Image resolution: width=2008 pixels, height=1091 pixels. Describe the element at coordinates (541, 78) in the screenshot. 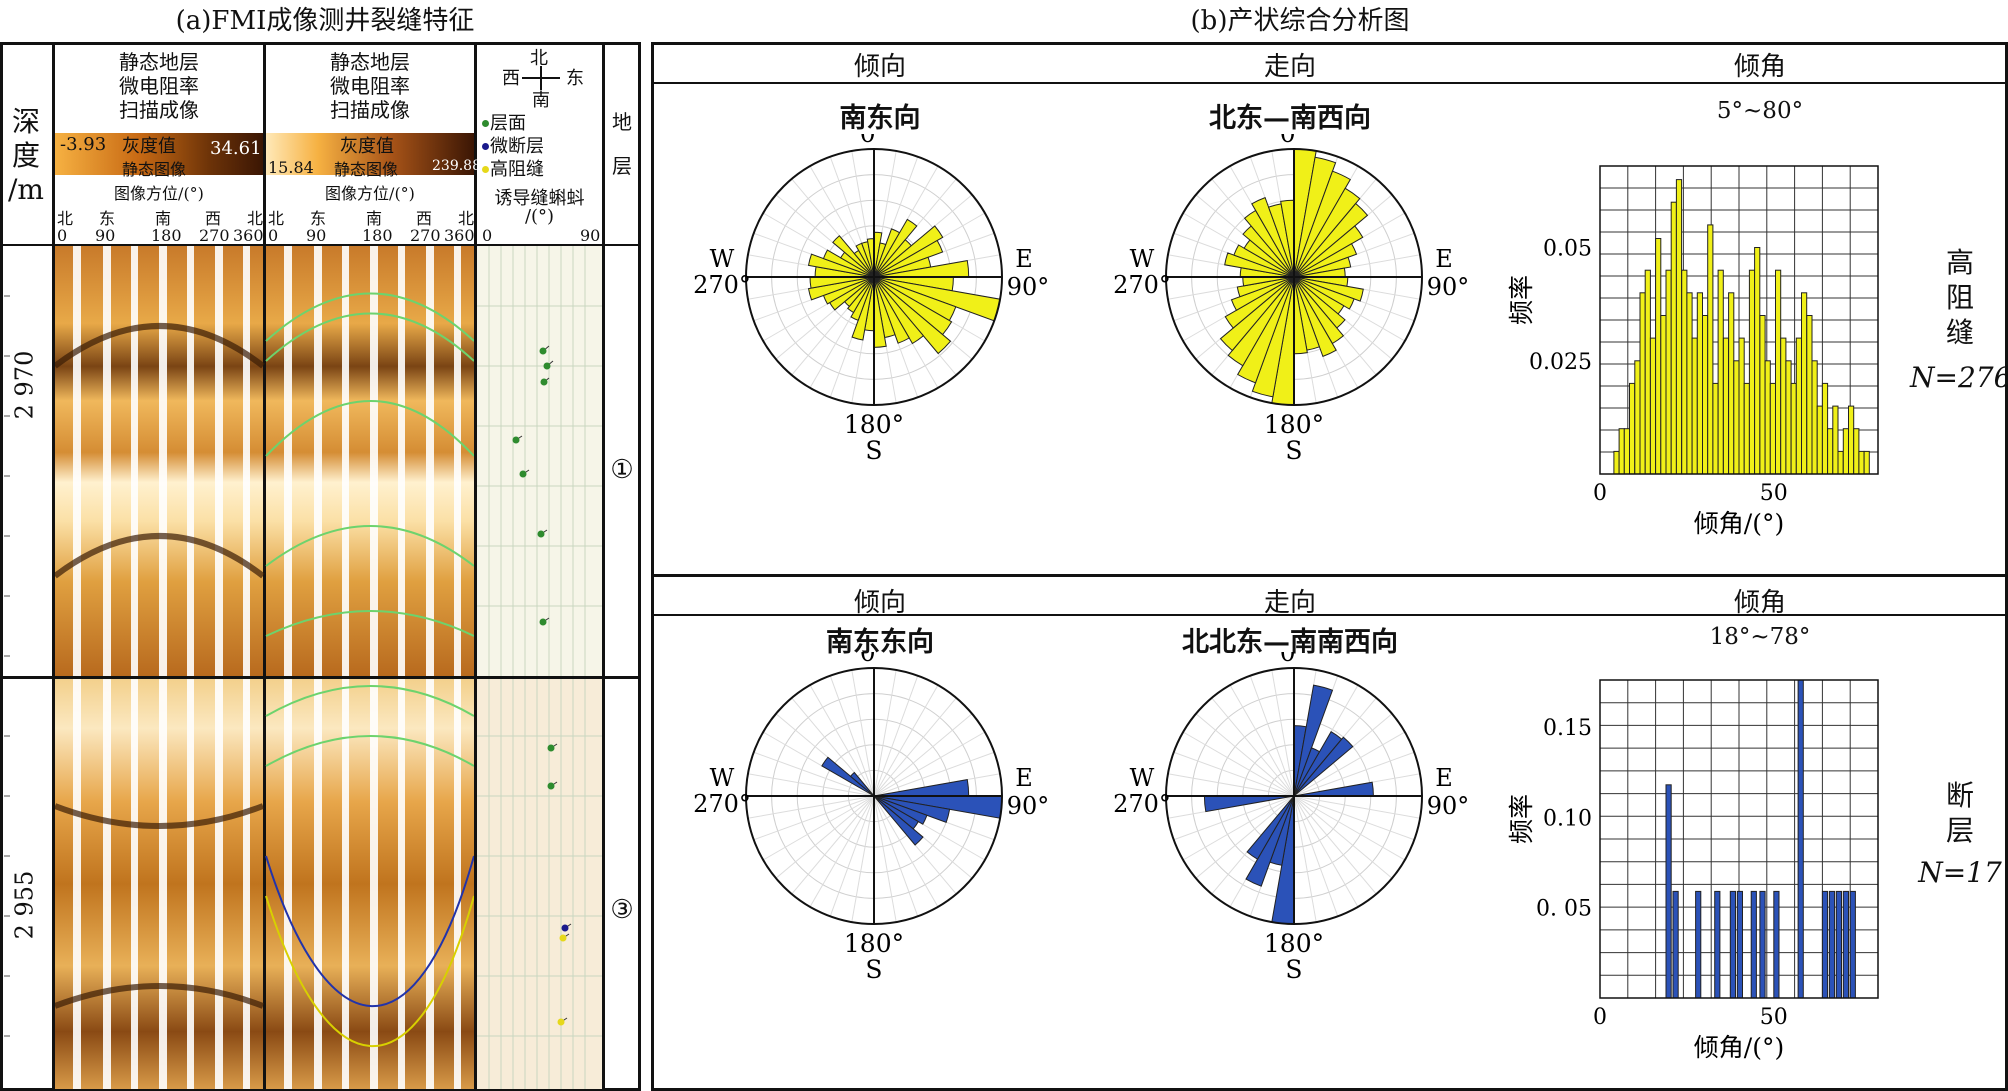

I see `compass-cross-icon` at that location.